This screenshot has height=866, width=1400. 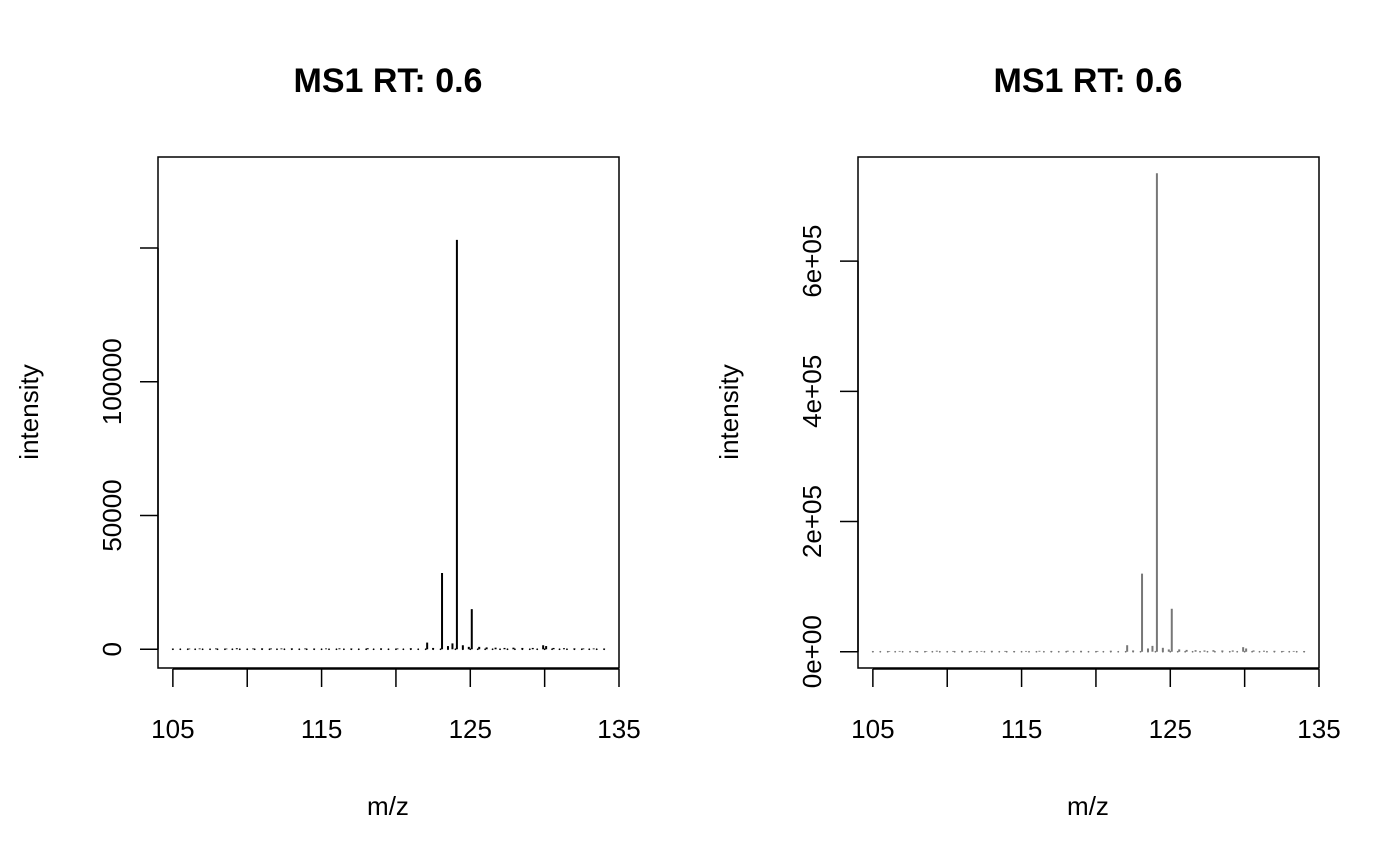 I want to click on y-tick-label: 100000, so click(x=112, y=381).